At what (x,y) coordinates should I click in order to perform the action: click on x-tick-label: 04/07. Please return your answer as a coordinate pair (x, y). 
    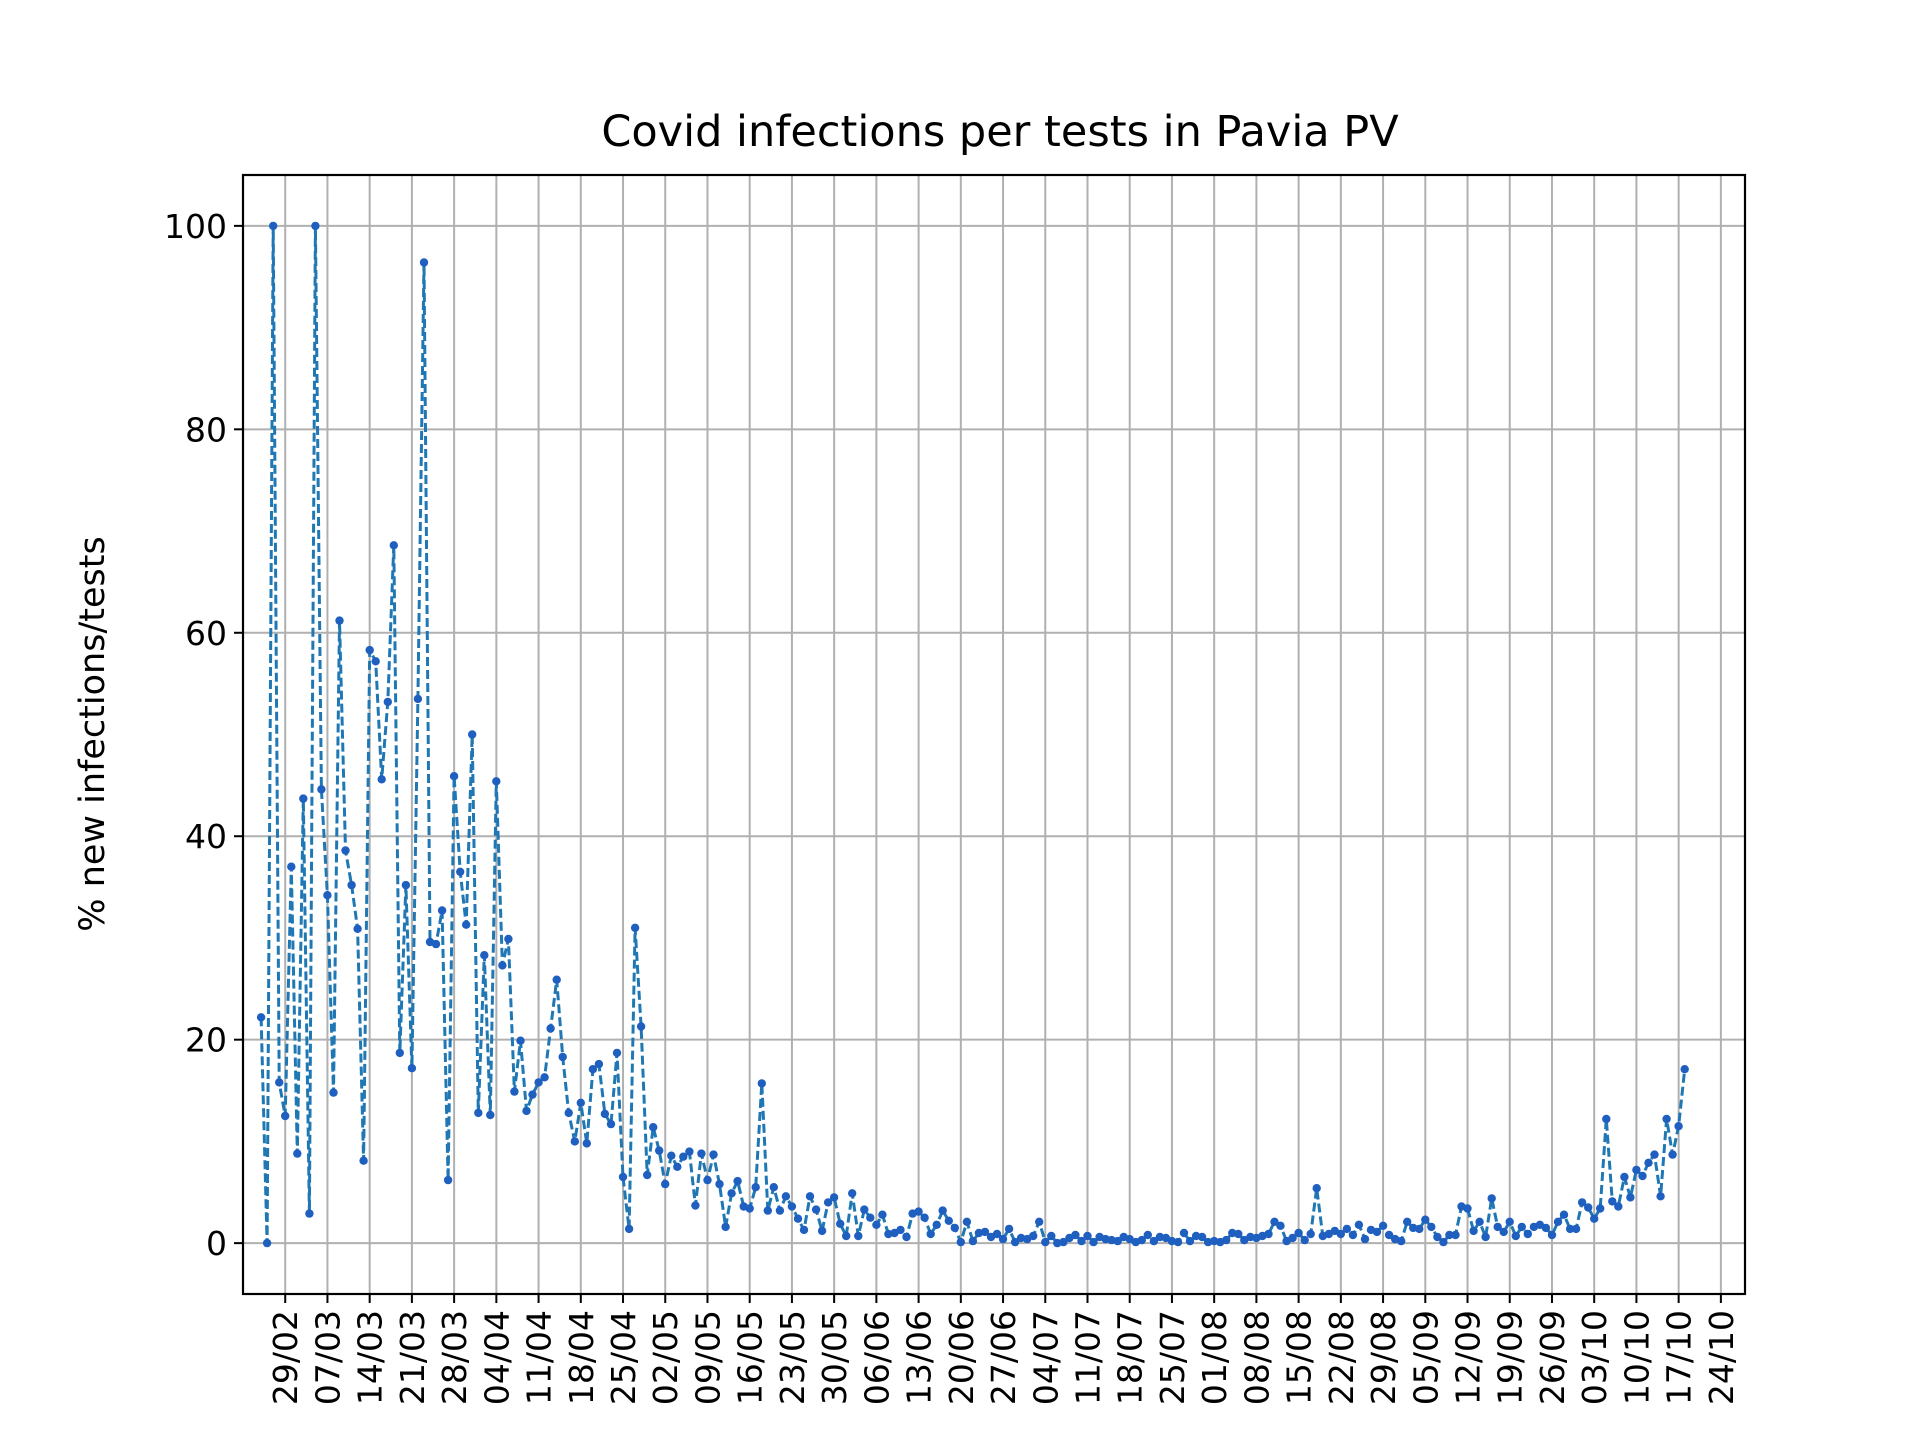
    Looking at the image, I should click on (1045, 1357).